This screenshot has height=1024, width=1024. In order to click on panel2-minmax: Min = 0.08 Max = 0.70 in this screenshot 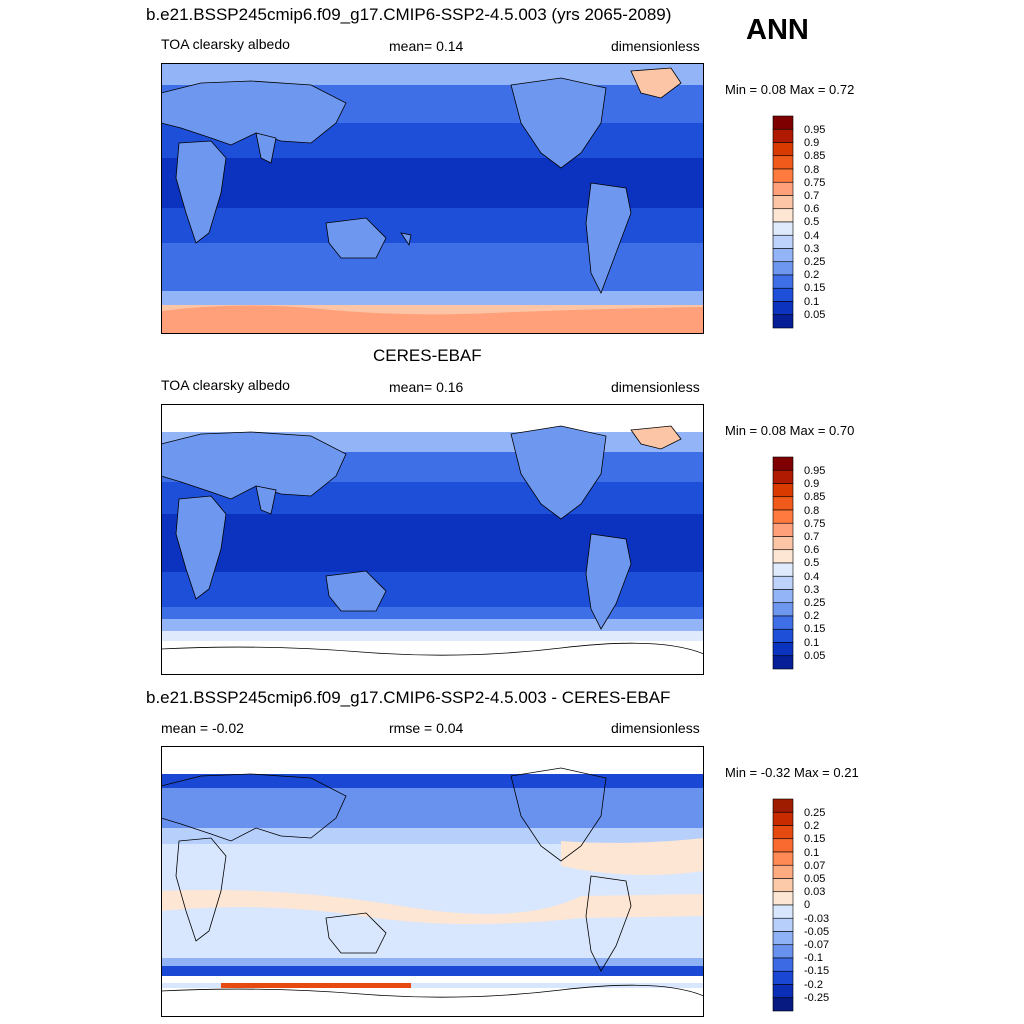, I will do `click(790, 430)`.